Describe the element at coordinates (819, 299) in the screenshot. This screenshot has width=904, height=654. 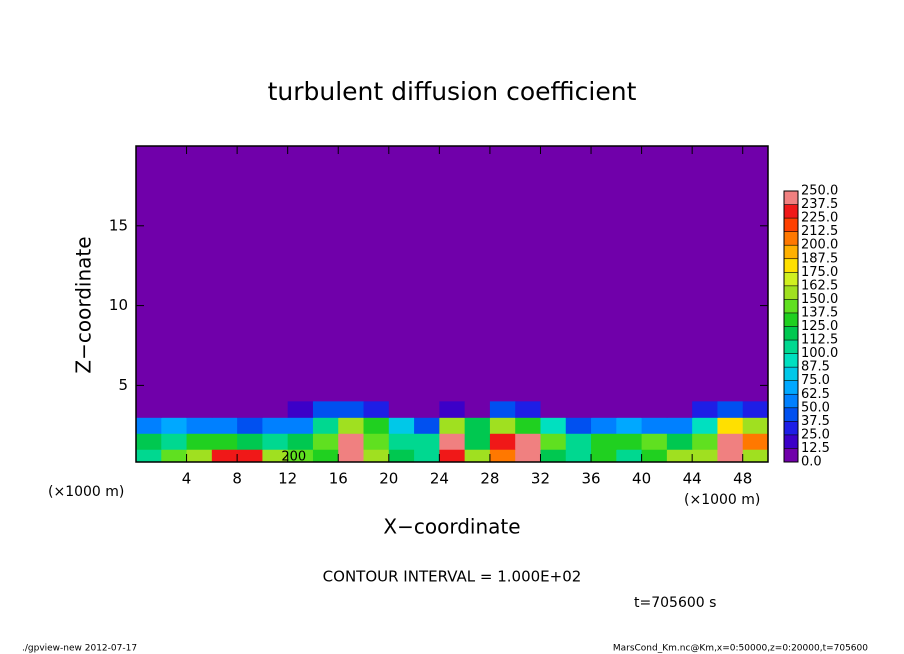
I see `colorbar-label: 150.0` at that location.